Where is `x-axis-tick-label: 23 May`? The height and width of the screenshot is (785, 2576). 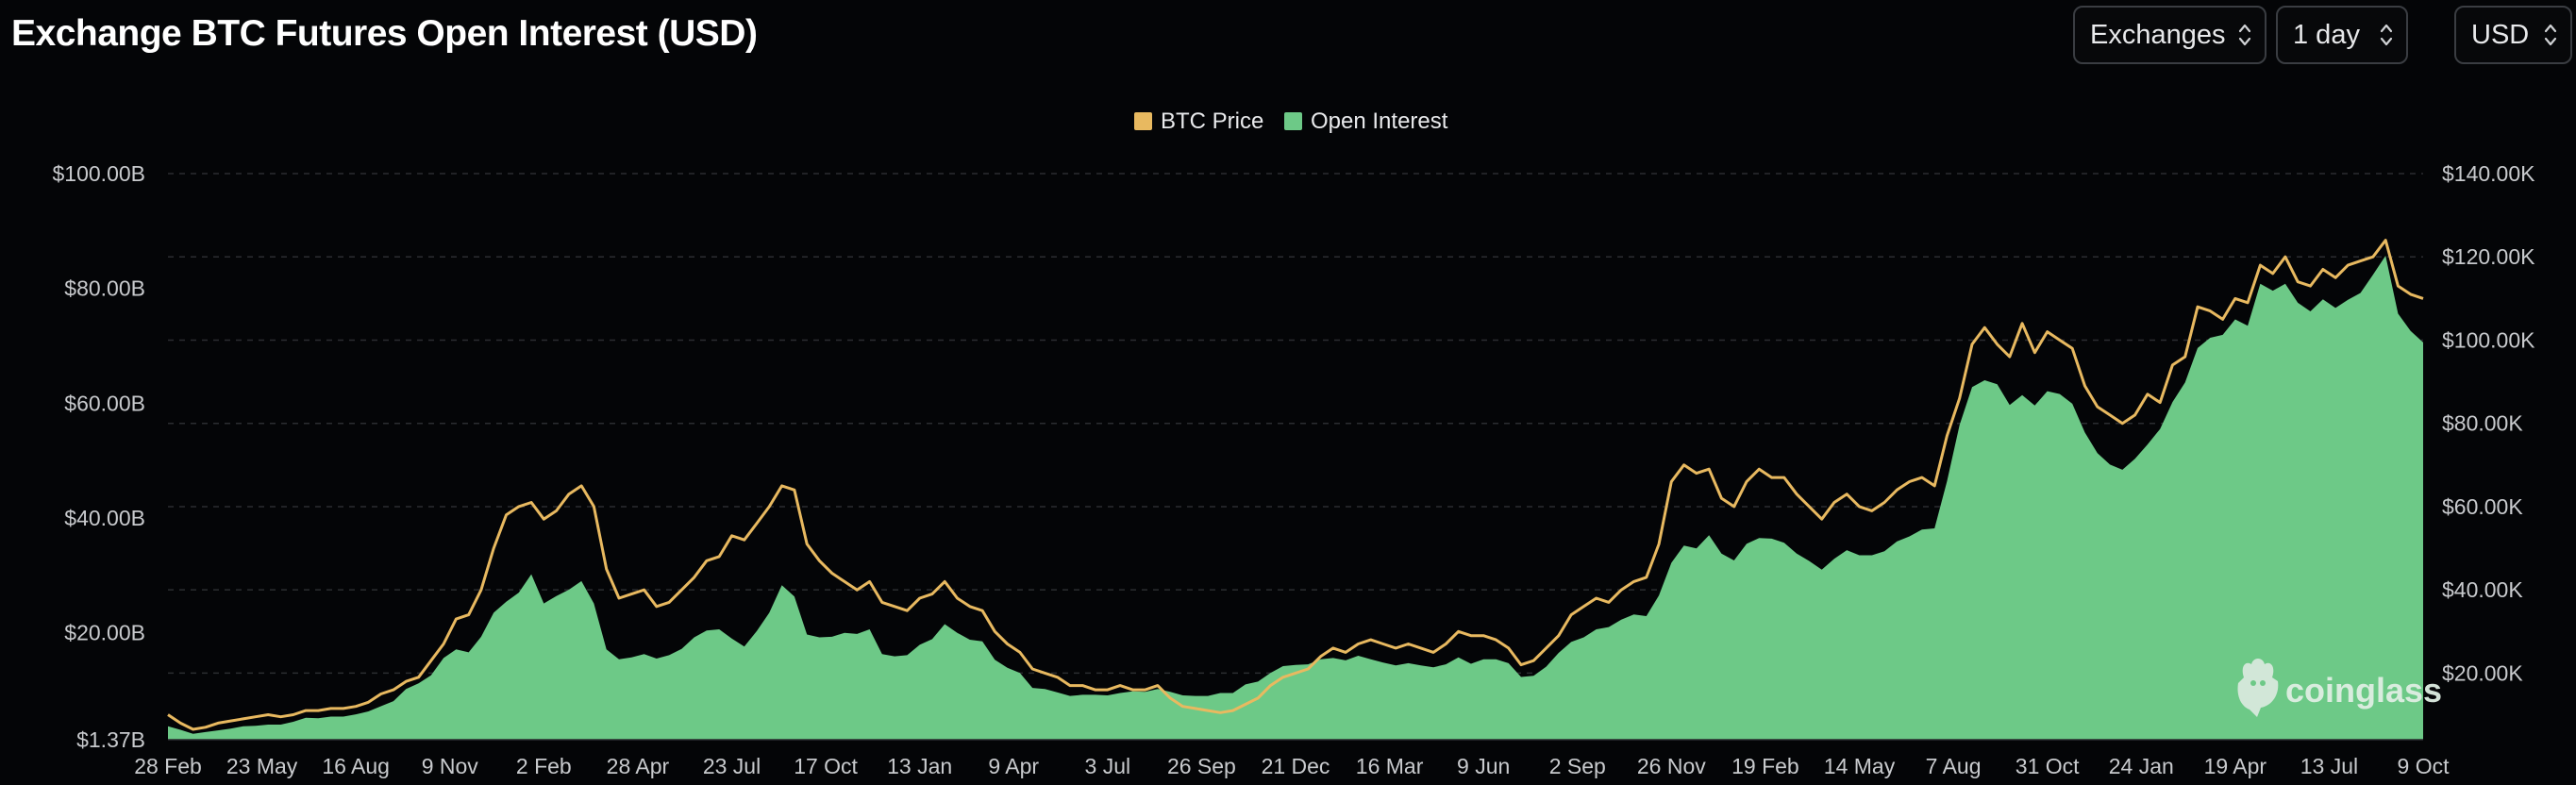 x-axis-tick-label: 23 May is located at coordinates (262, 766).